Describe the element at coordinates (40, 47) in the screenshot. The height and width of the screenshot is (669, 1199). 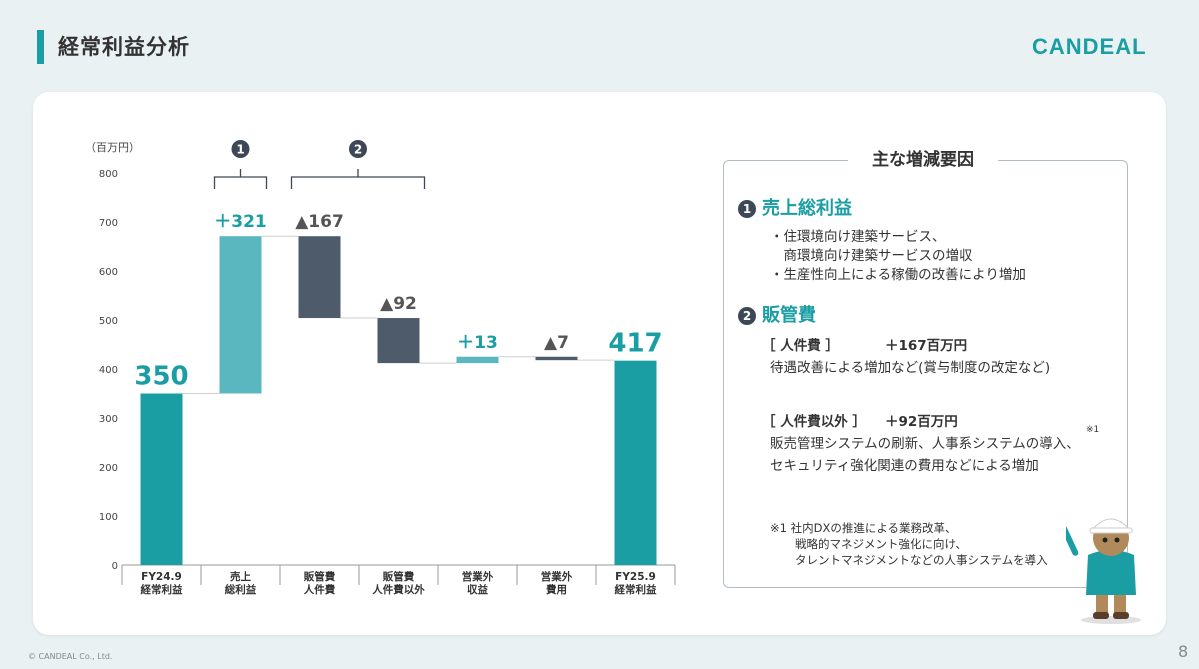
I see `title-accent-bar` at that location.